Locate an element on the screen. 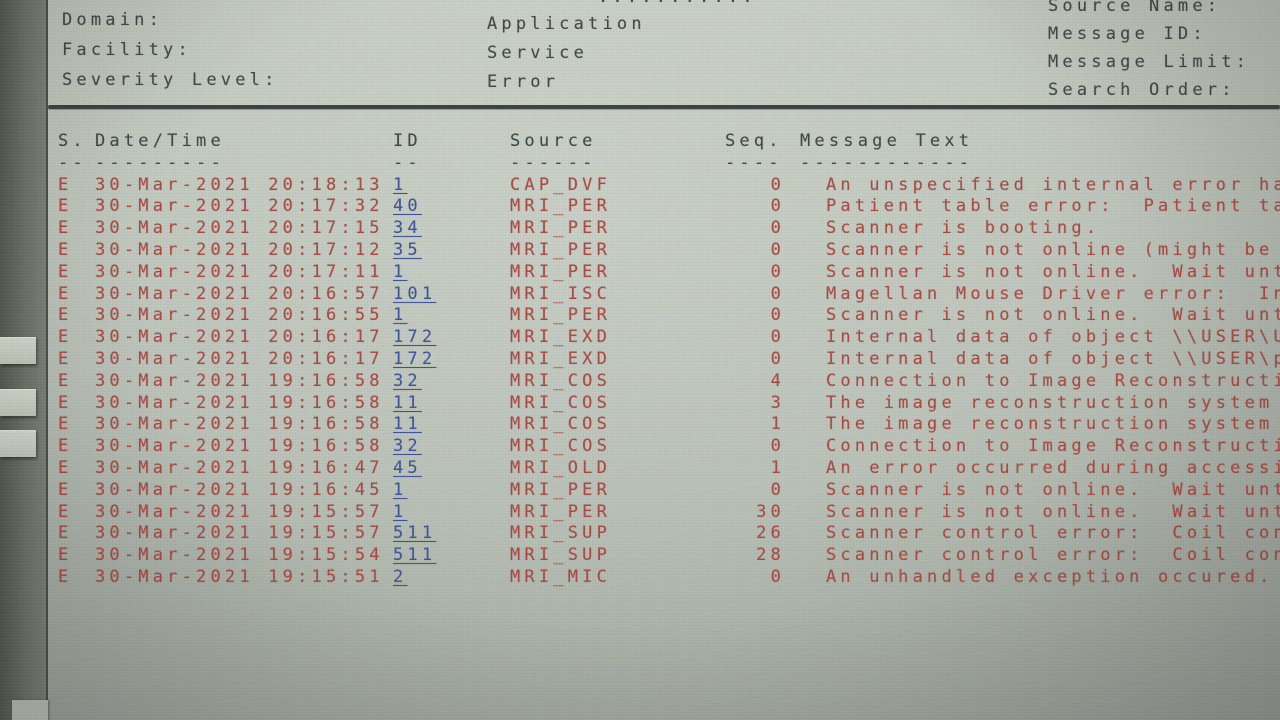  seq-cell: 26 is located at coordinates (770, 533).